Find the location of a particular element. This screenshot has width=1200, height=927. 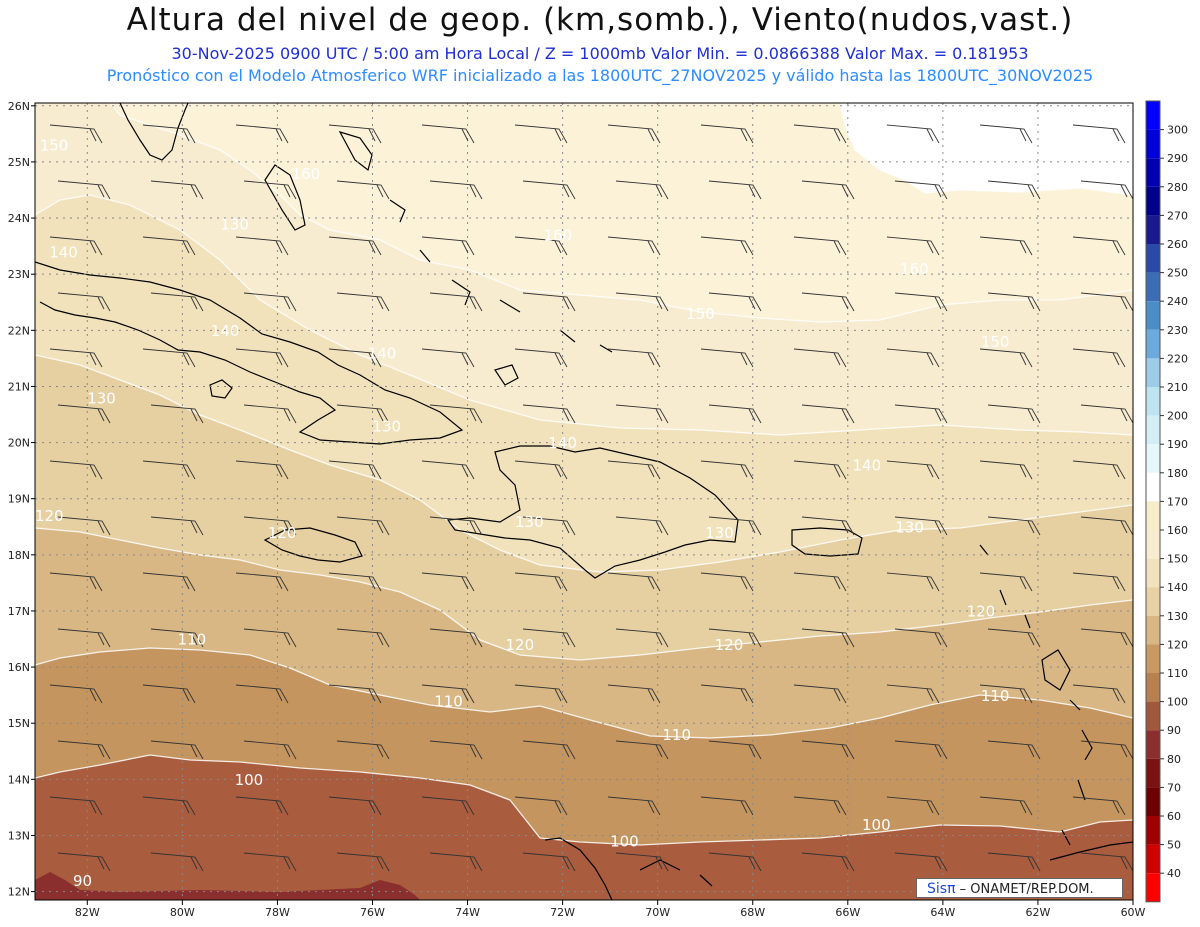

lat-tick-label: 15N is located at coordinates (19, 723).